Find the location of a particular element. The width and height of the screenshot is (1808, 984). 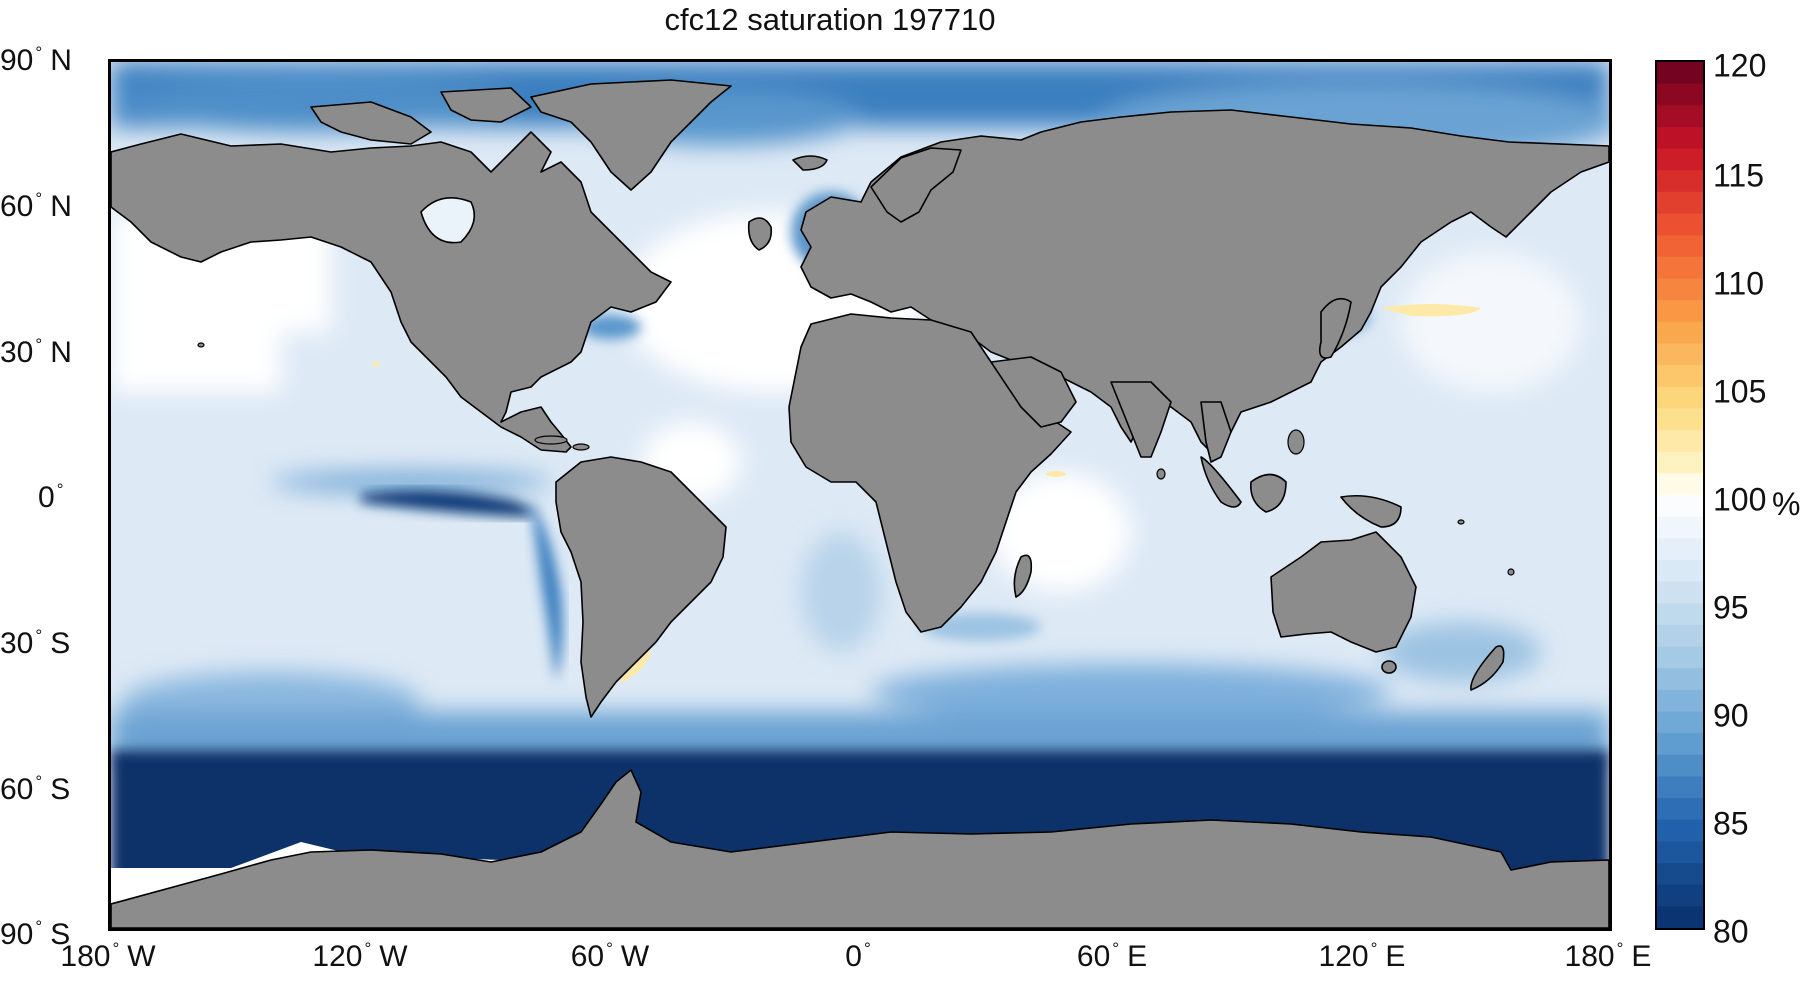

british-isles is located at coordinates (760, 234).